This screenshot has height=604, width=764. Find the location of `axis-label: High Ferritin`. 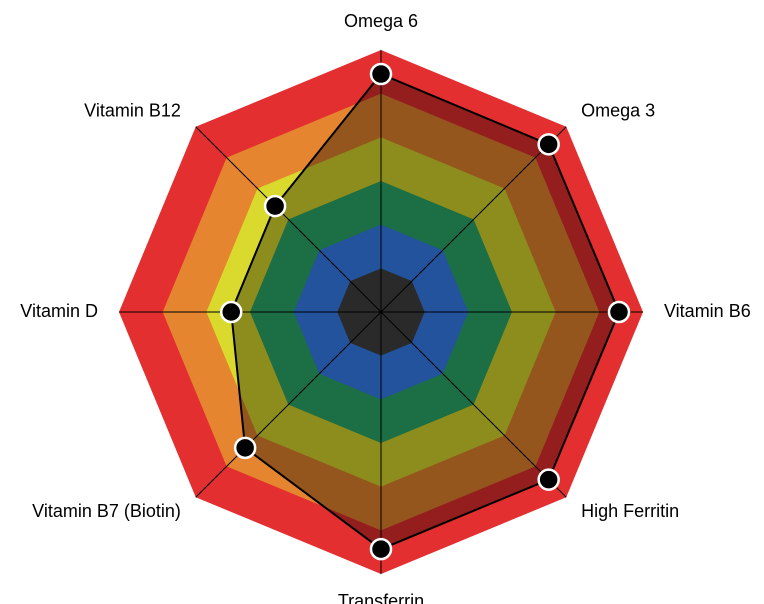

axis-label: High Ferritin is located at coordinates (630, 511).